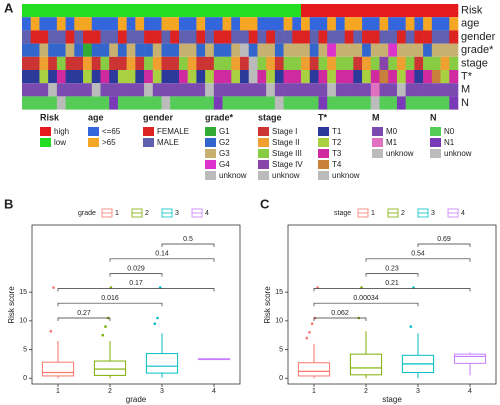 The image size is (500, 405). What do you see at coordinates (470, 24) in the screenshot?
I see `row-label: age` at bounding box center [470, 24].